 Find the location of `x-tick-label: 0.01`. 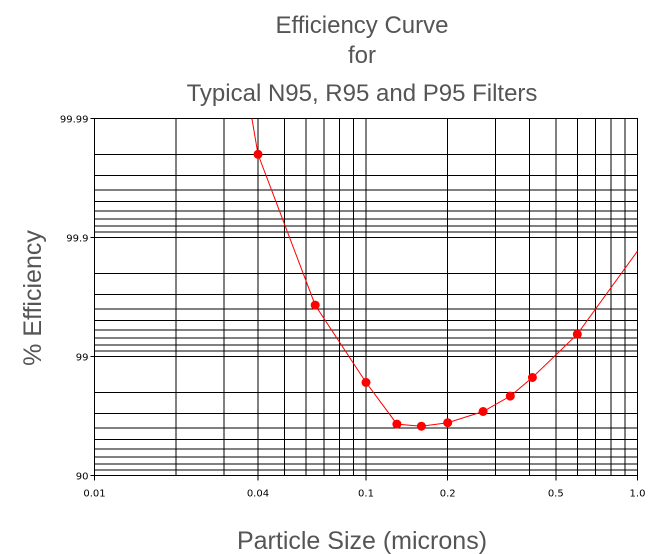

x-tick-label: 0.01 is located at coordinates (94, 494).